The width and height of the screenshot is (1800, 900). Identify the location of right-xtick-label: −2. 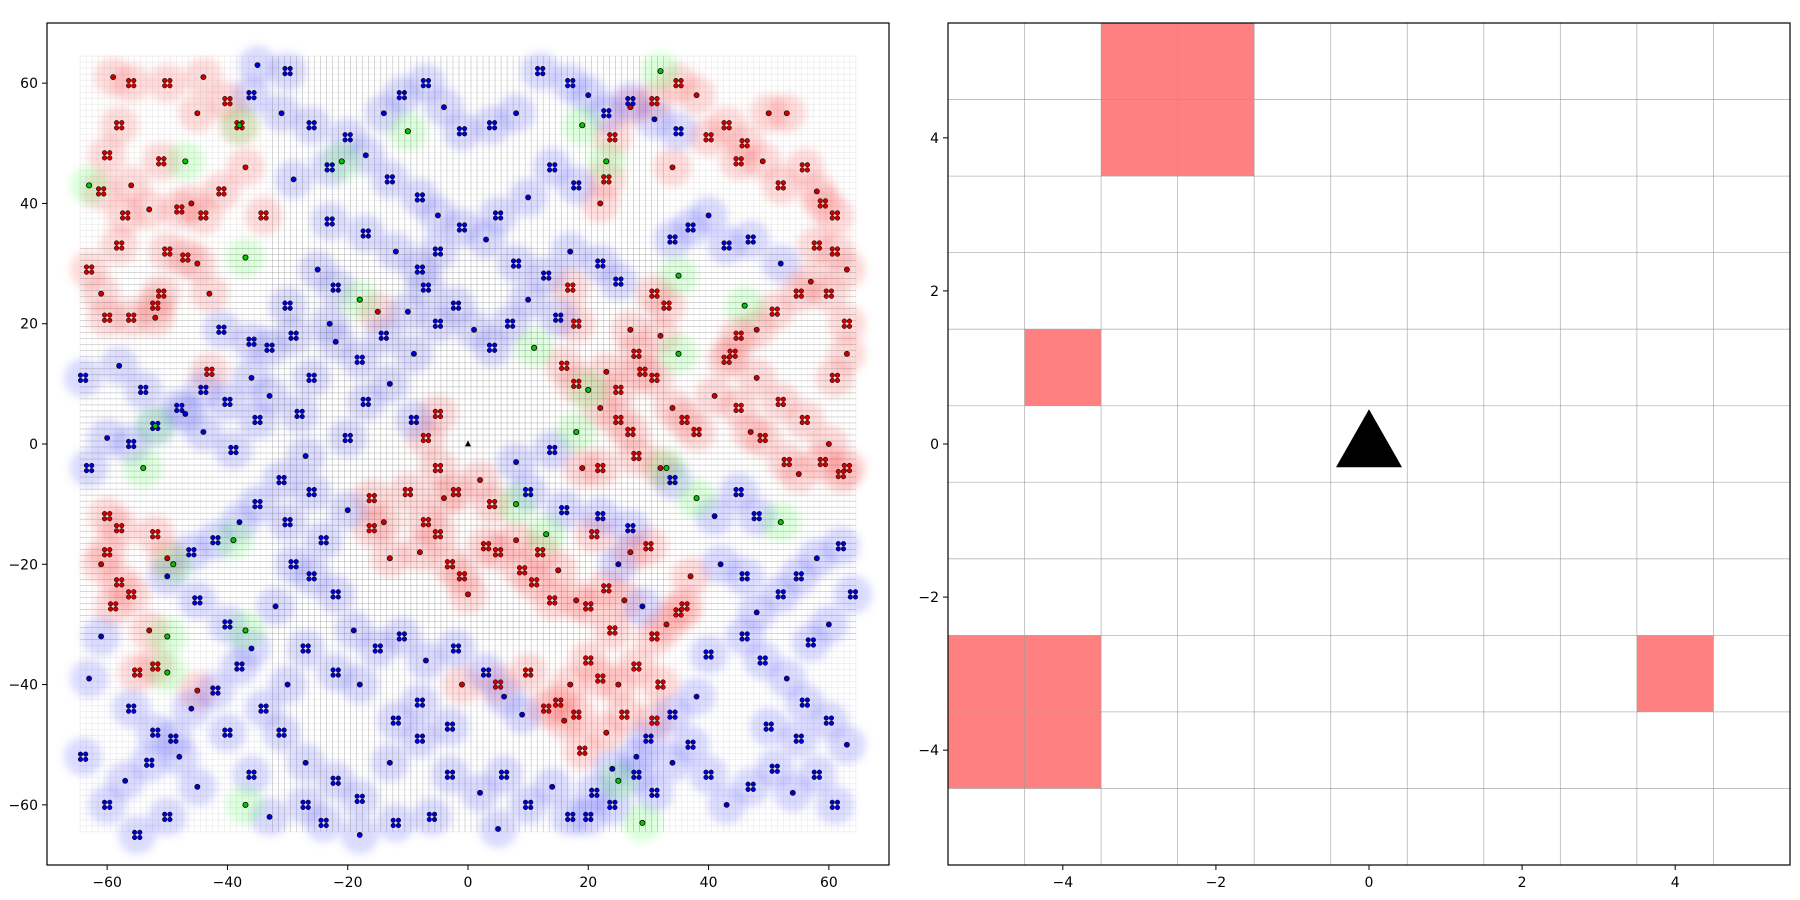
(1216, 883).